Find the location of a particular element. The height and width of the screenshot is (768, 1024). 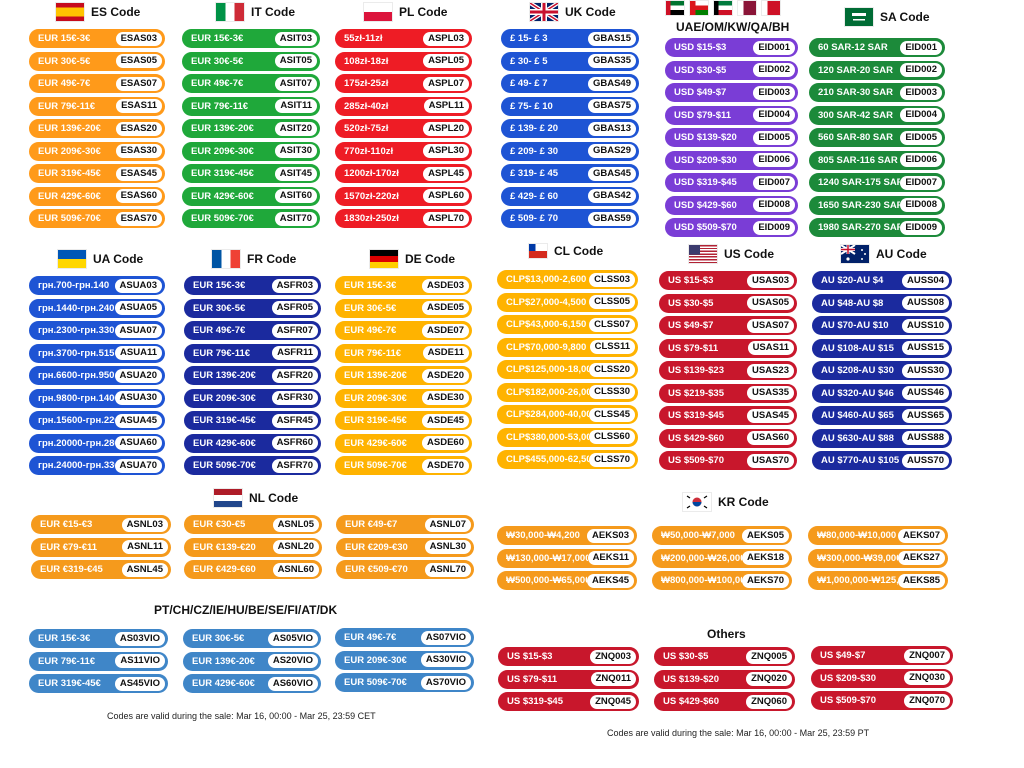

coupon-code: ASNL07 is located at coordinates (447, 524).